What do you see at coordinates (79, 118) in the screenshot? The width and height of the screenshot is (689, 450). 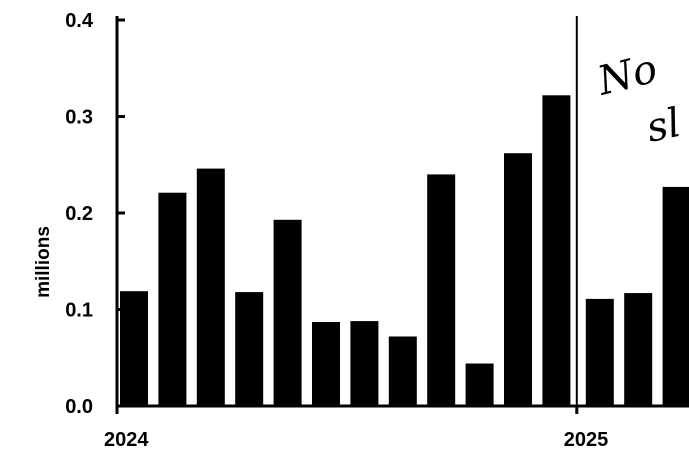 I see `y-tick-label: 0.3` at bounding box center [79, 118].